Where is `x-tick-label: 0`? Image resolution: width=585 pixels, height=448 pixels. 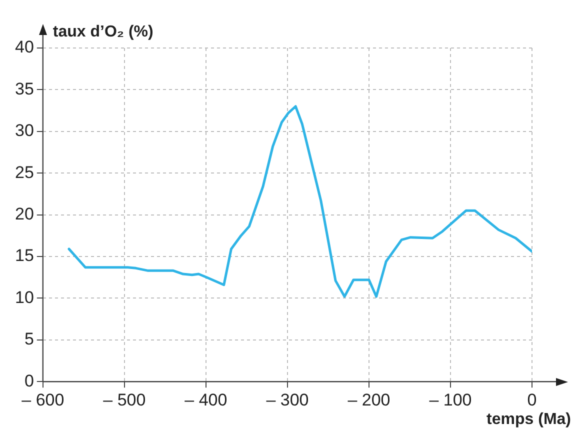 x-tick-label: 0 is located at coordinates (532, 400).